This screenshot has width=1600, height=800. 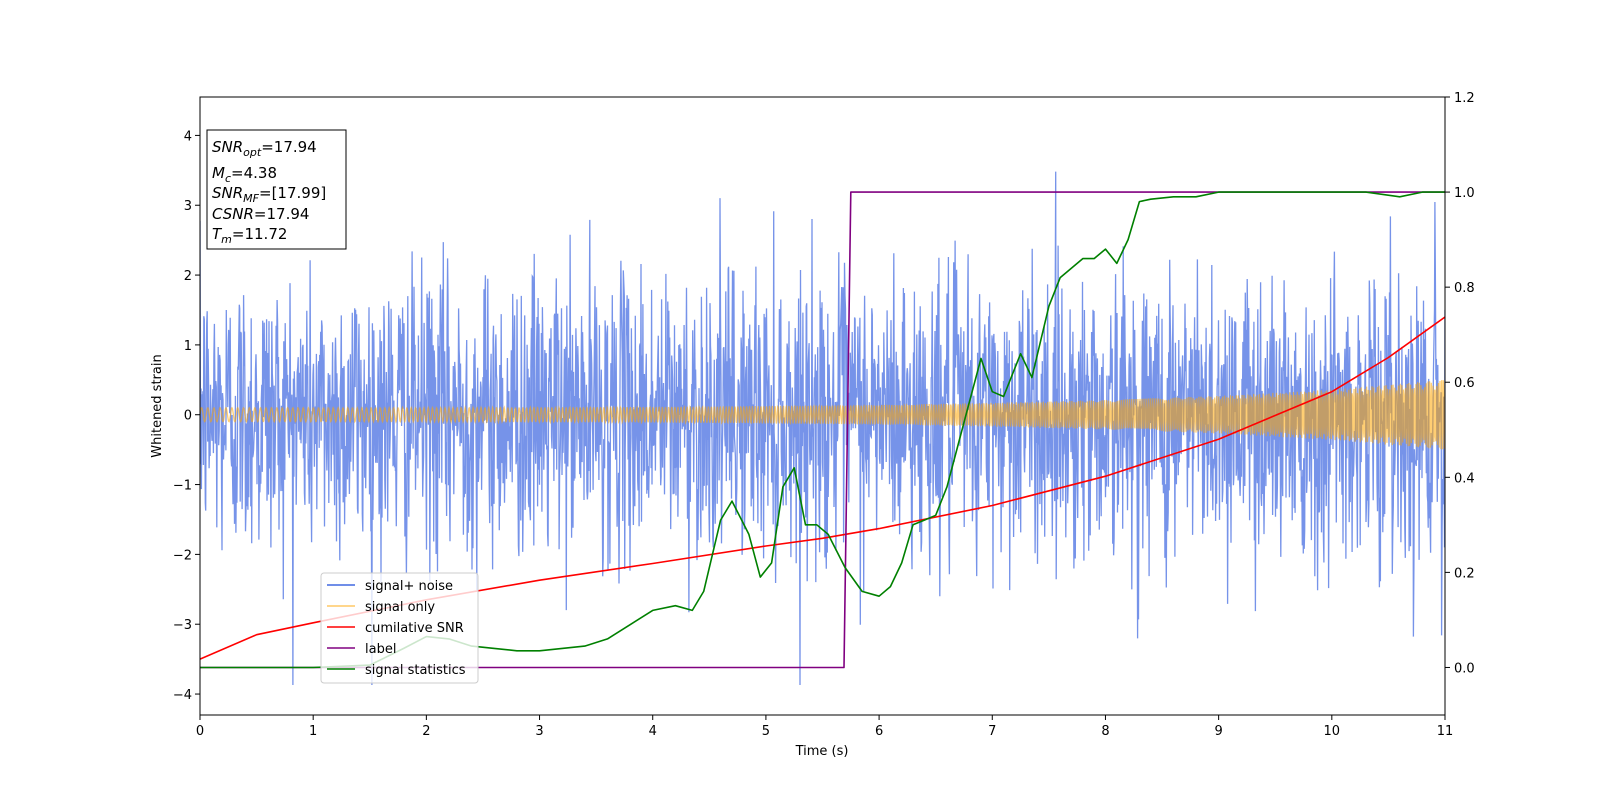 What do you see at coordinates (1464, 573) in the screenshot?
I see `y2-tick-label: 0.2` at bounding box center [1464, 573].